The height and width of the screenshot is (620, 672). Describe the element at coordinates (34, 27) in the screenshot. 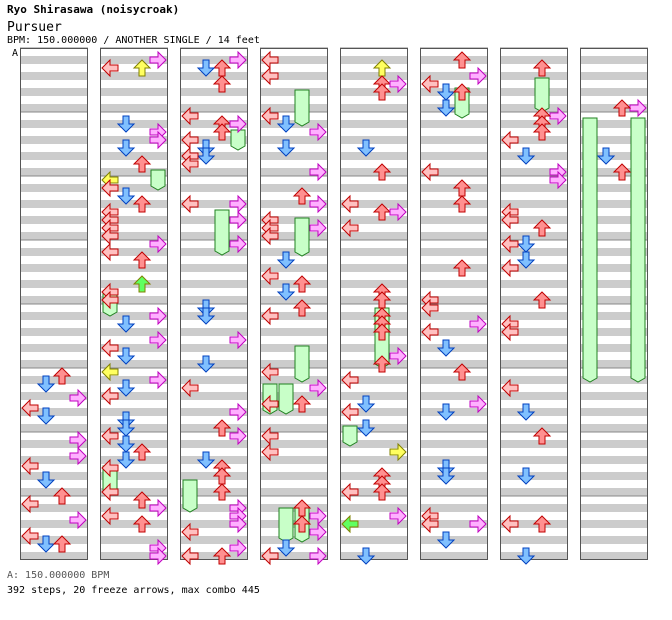

I see `song-title: Pursuer` at that location.